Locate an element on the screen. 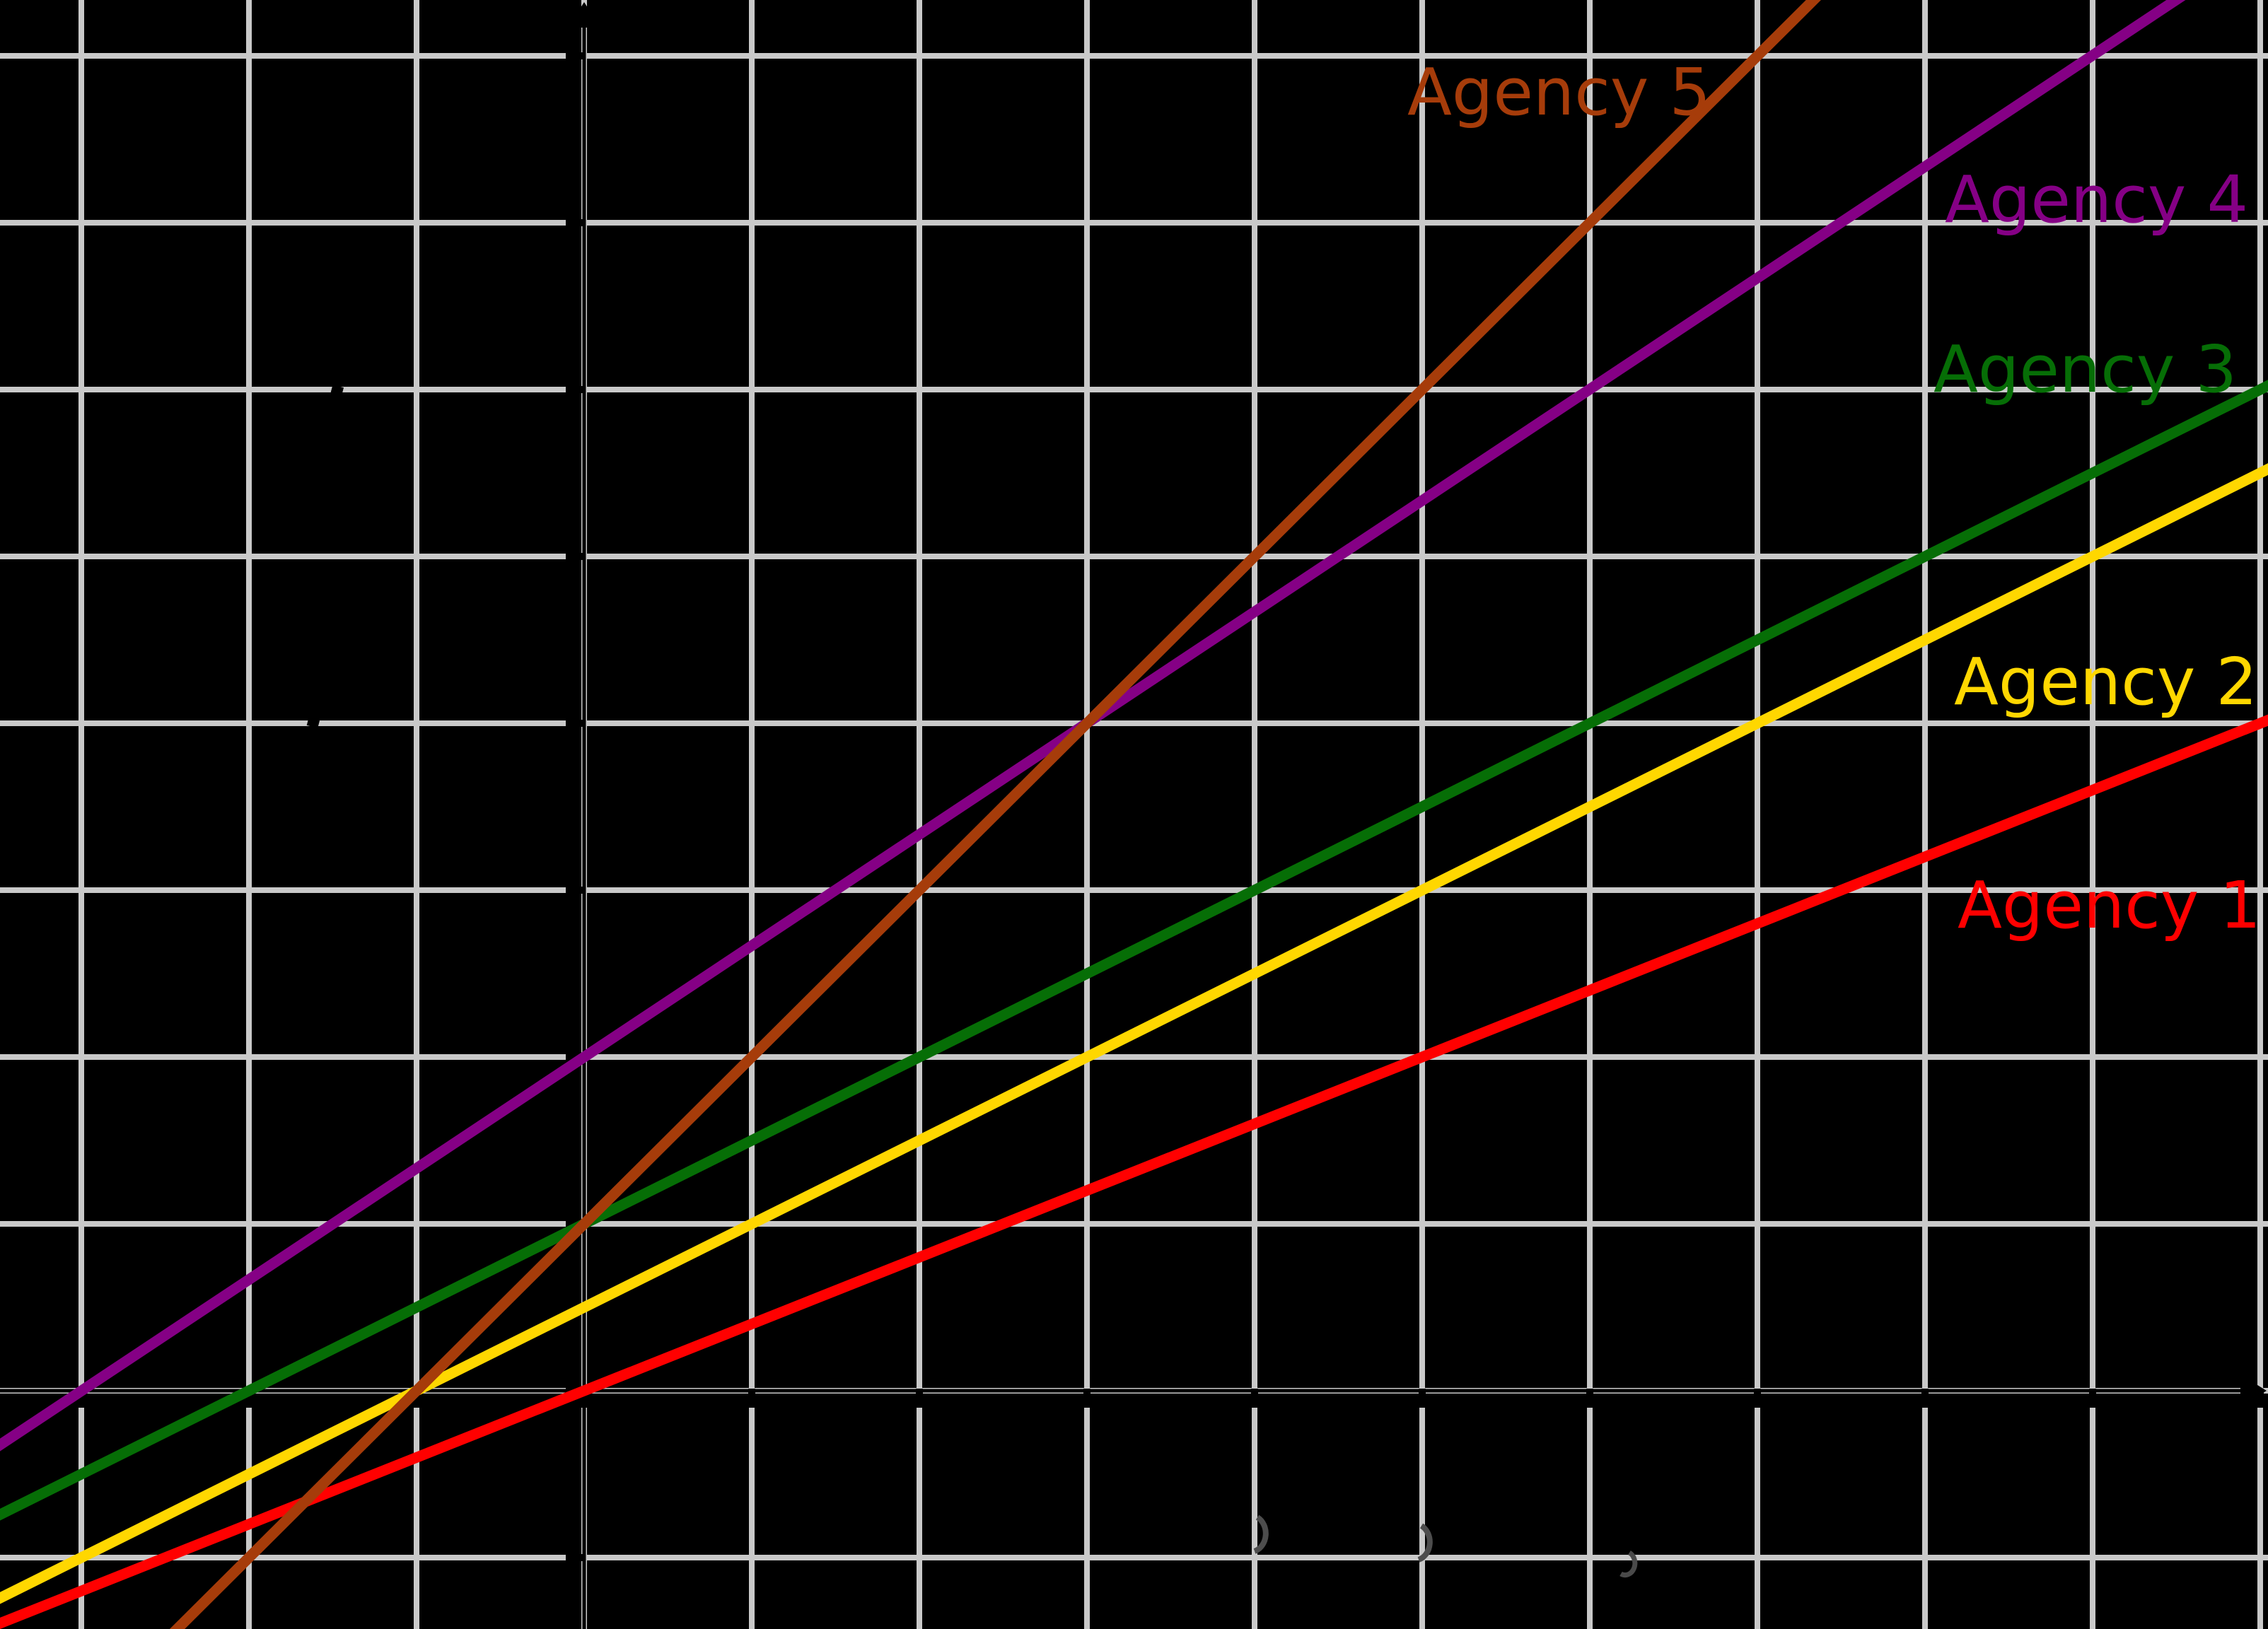  x-tick--2 is located at coordinates (248, 1398).